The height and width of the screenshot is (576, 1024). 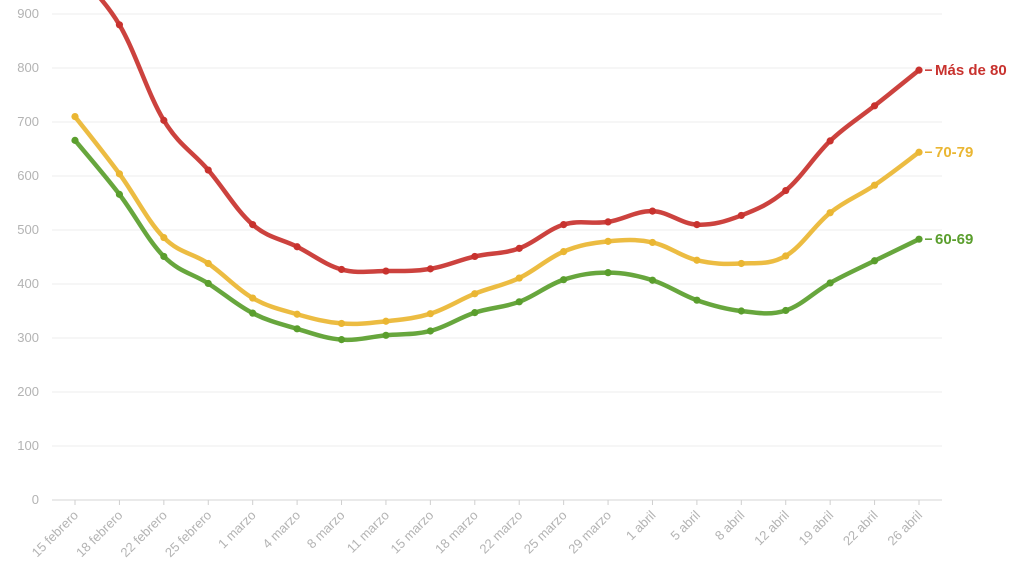 What do you see at coordinates (954, 239) in the screenshot?
I see `series-label: 60-69` at bounding box center [954, 239].